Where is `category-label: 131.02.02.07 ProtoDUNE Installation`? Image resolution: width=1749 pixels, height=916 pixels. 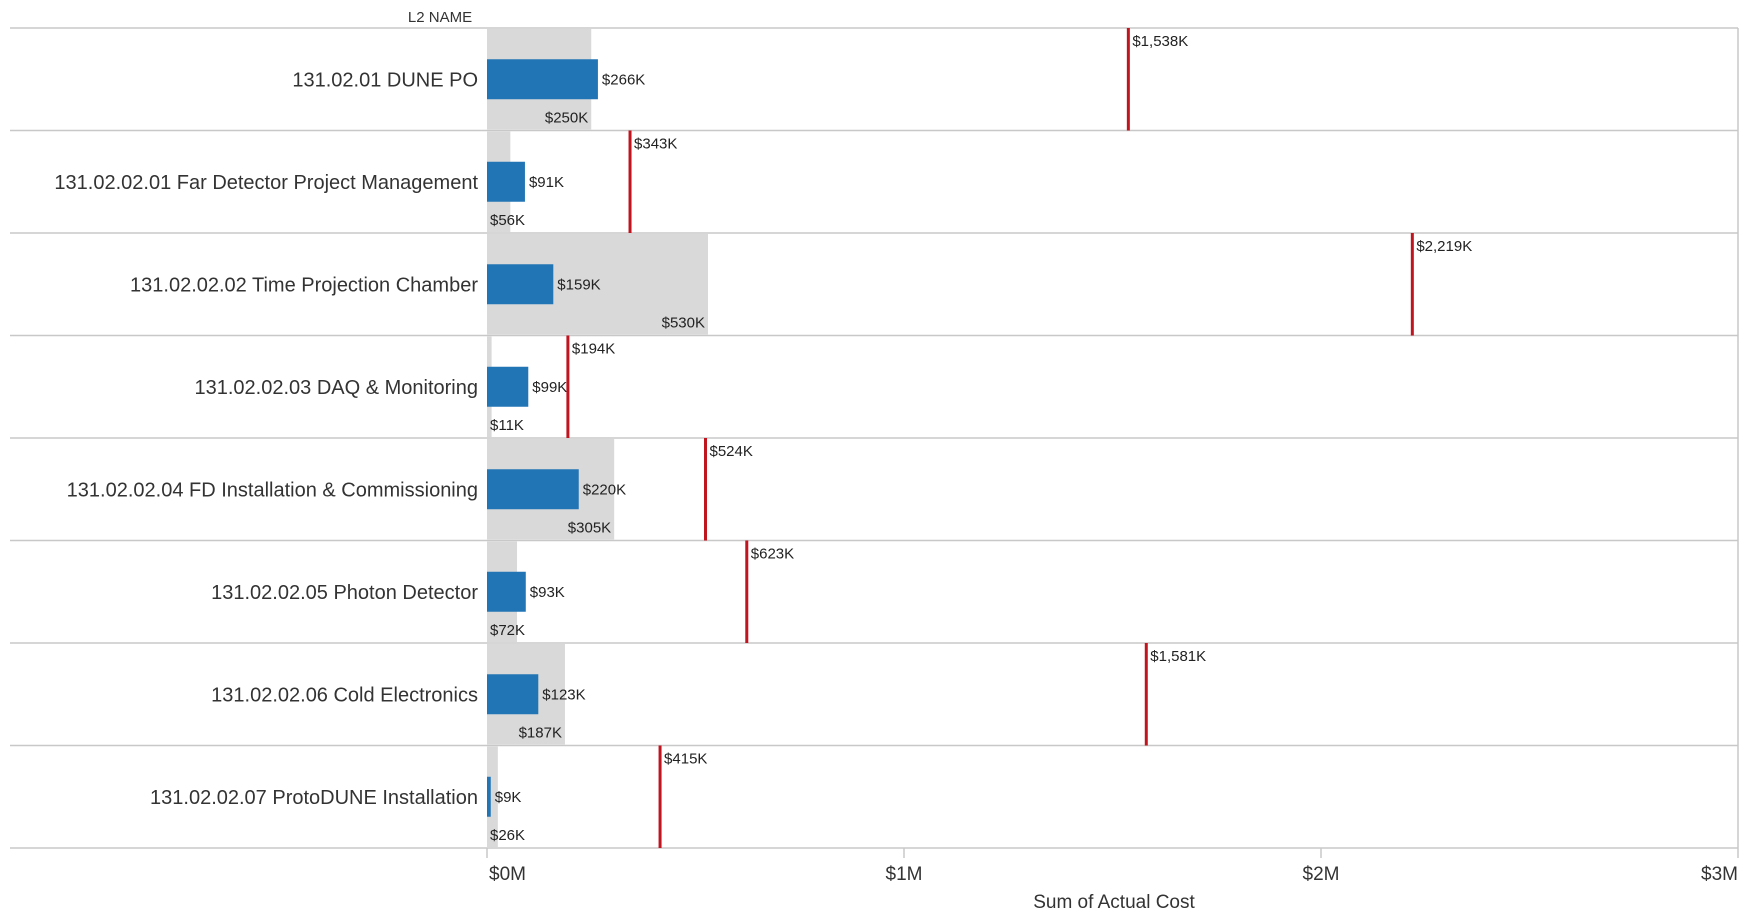
category-label: 131.02.02.07 ProtoDUNE Installation is located at coordinates (314, 798).